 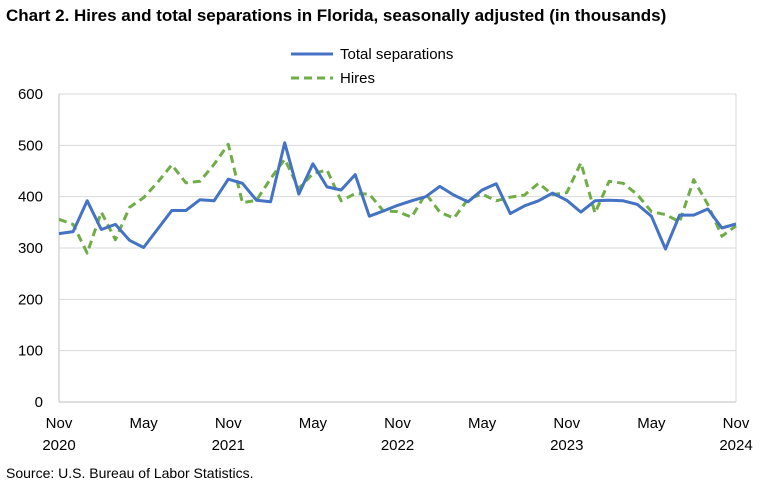 What do you see at coordinates (130, 473) in the screenshot?
I see `source-note: Source: U.S. Bureau of Labor Statistics.` at bounding box center [130, 473].